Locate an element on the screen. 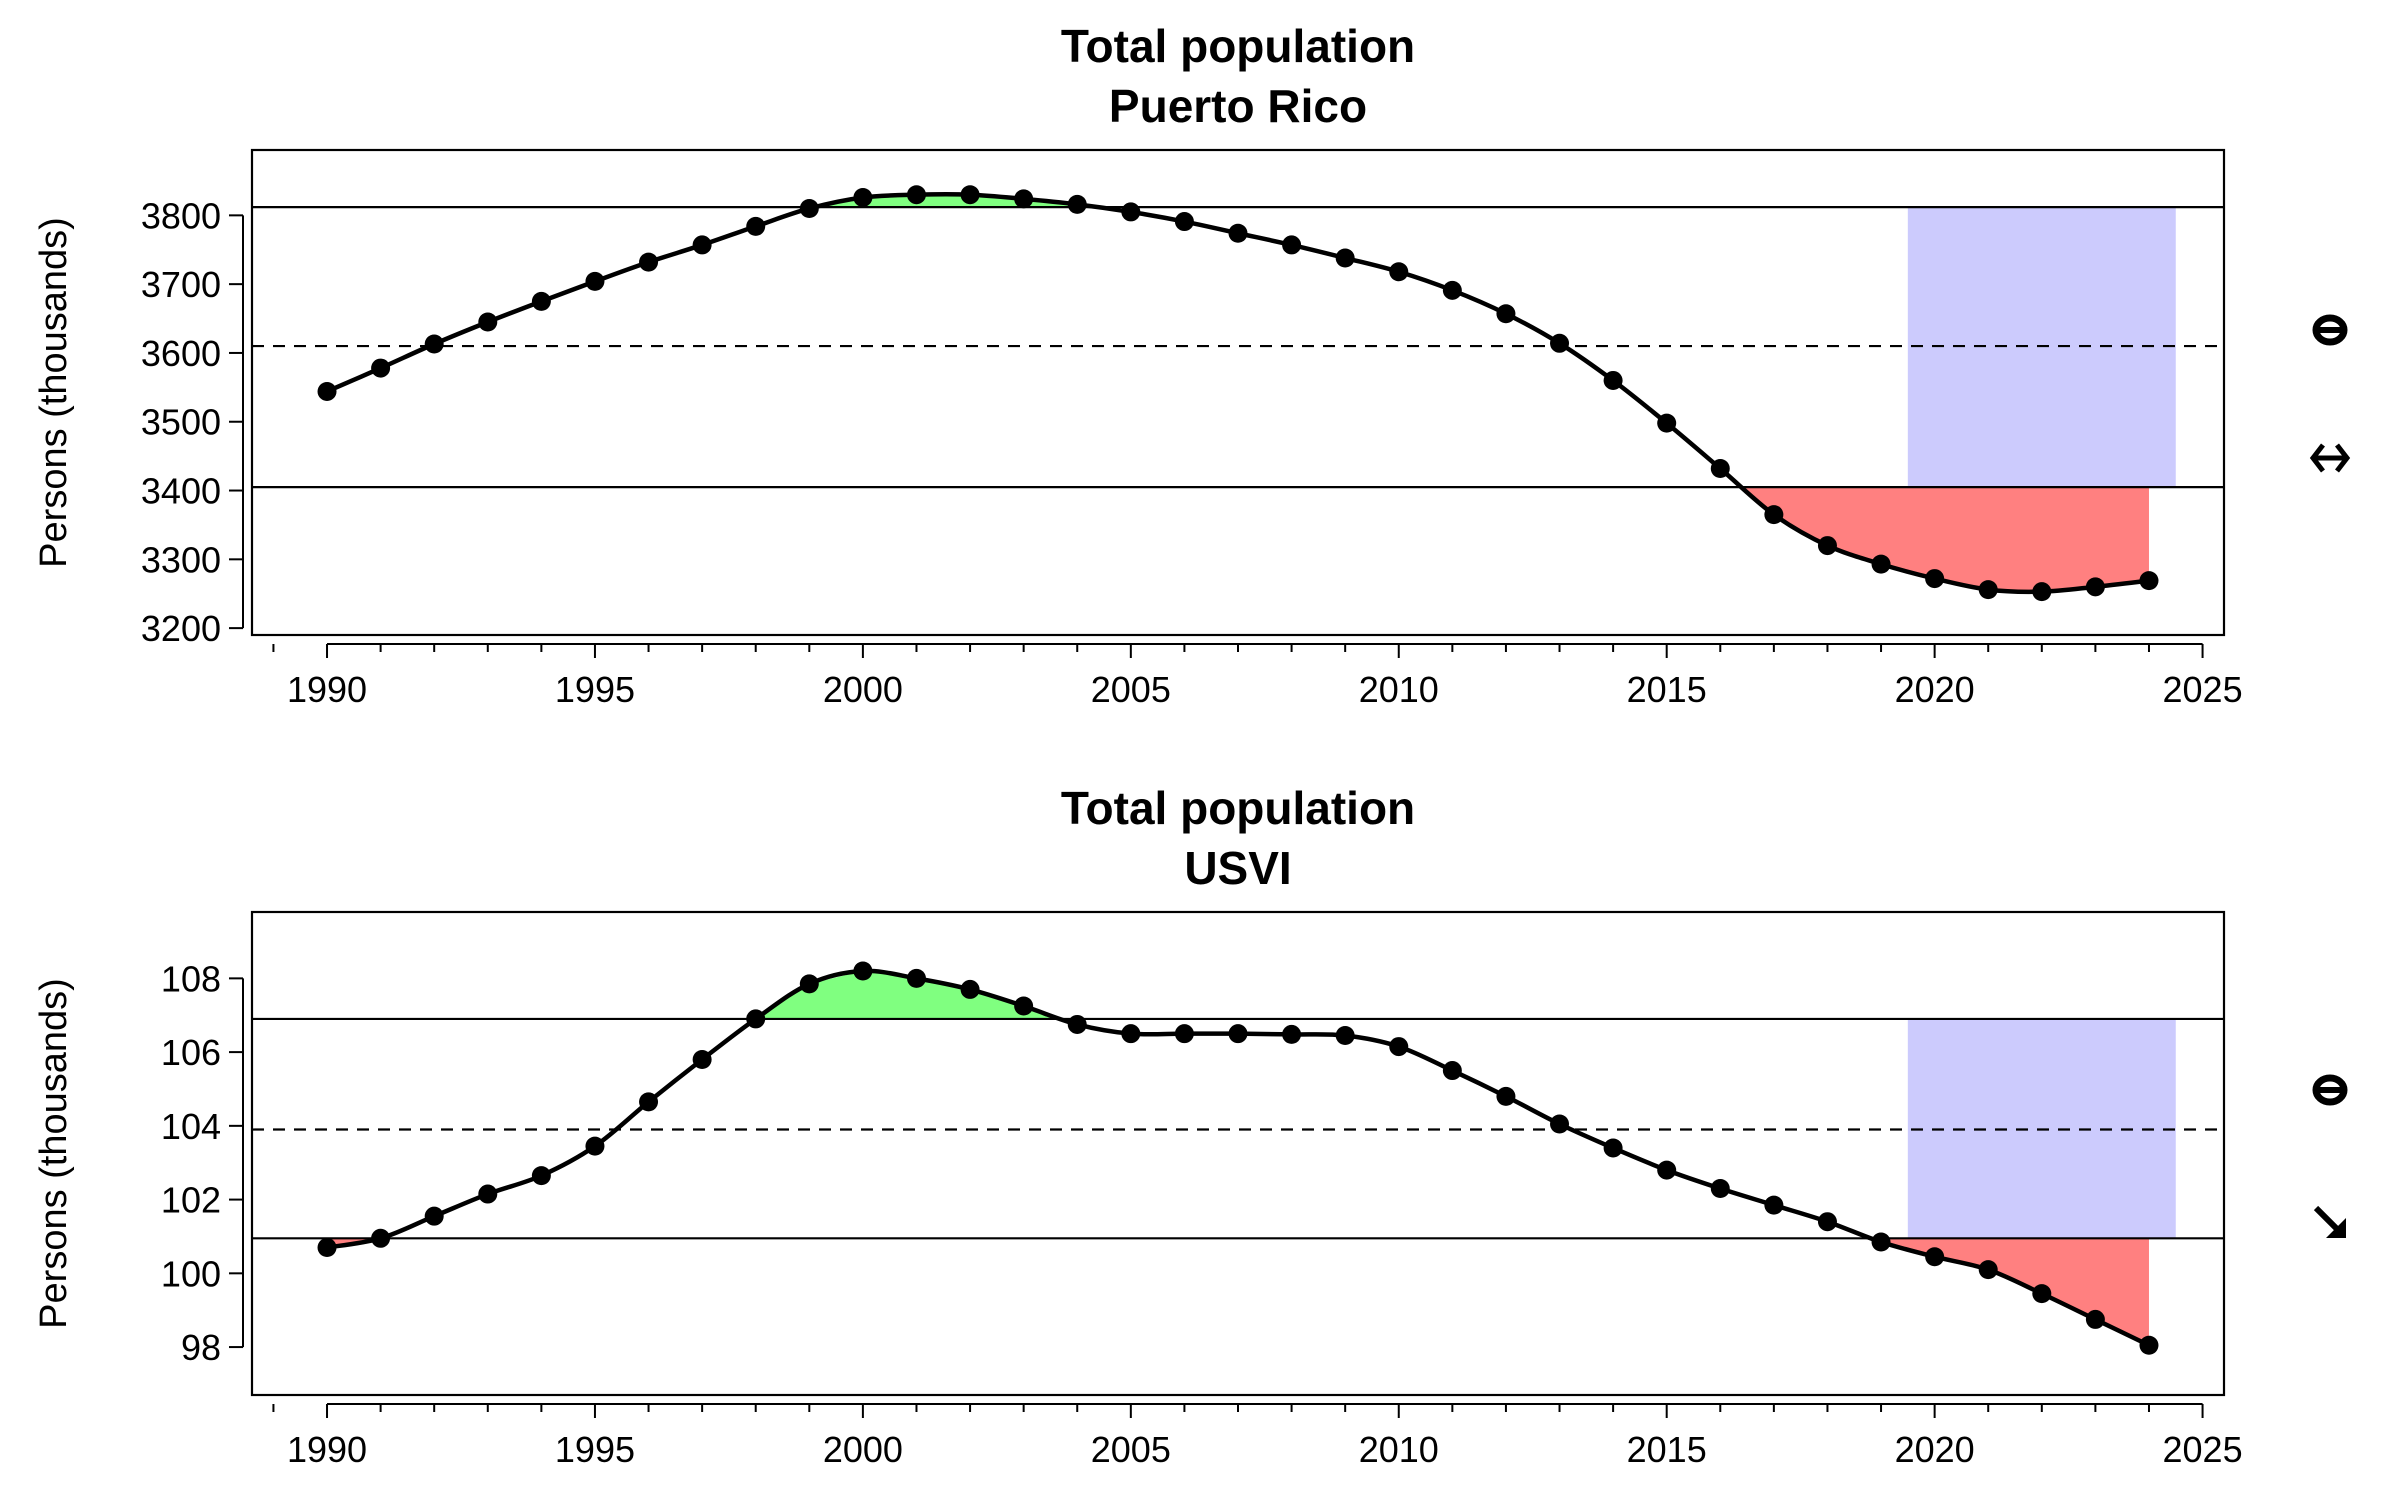 This screenshot has width=2400, height=1505. data-point-2024 is located at coordinates (2149, 581).